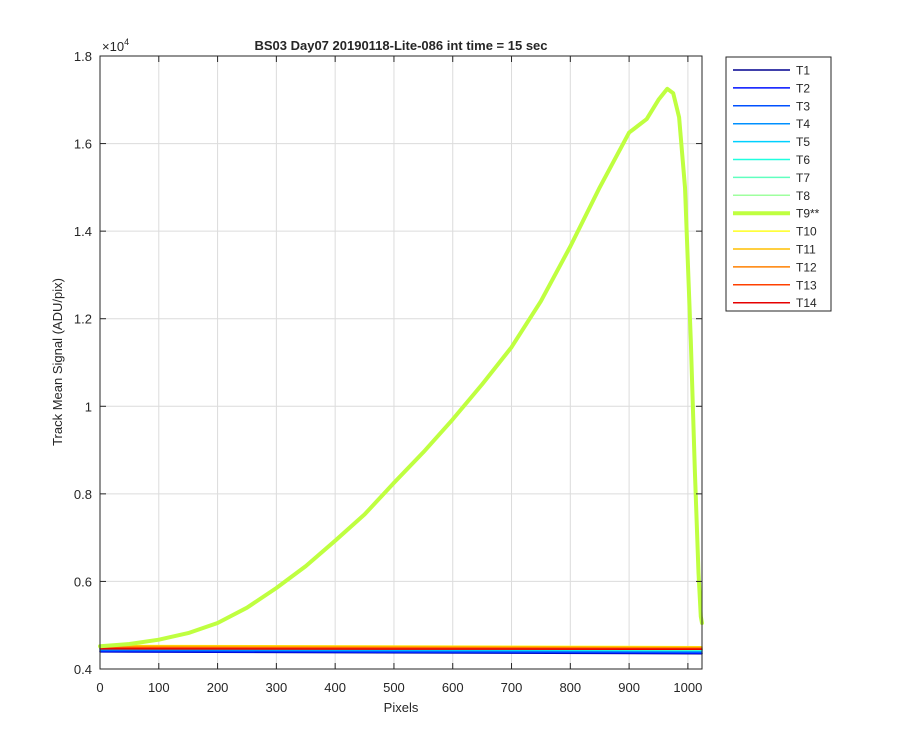  What do you see at coordinates (629, 687) in the screenshot?
I see `x-tick-label: 900` at bounding box center [629, 687].